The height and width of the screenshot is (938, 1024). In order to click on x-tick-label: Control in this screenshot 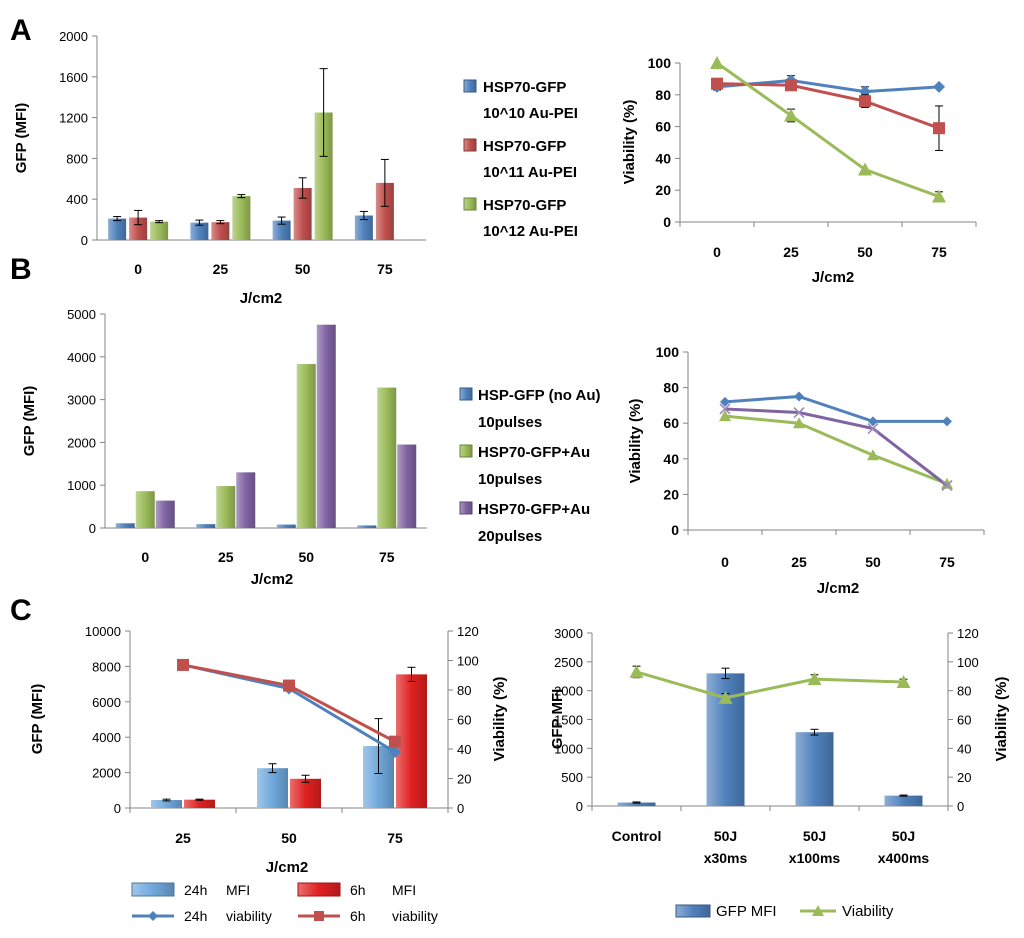, I will do `click(637, 836)`.